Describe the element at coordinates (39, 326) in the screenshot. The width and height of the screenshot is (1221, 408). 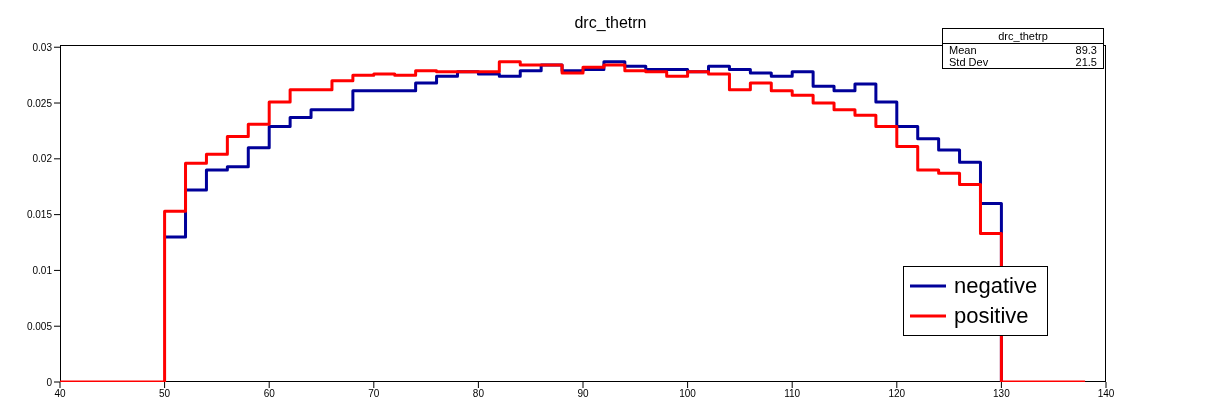
I see `y-tick-label: 0.005` at that location.